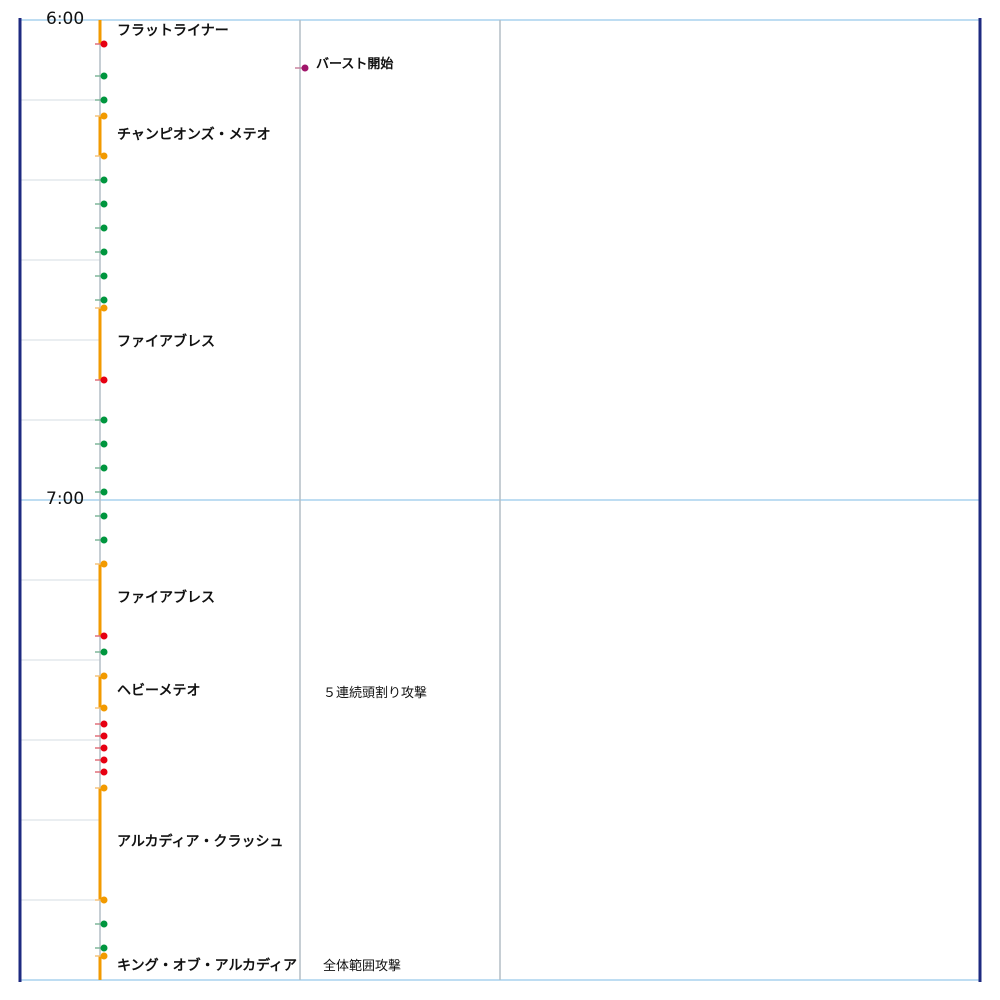  I want to click on time-label-7: 7:00, so click(65, 499).